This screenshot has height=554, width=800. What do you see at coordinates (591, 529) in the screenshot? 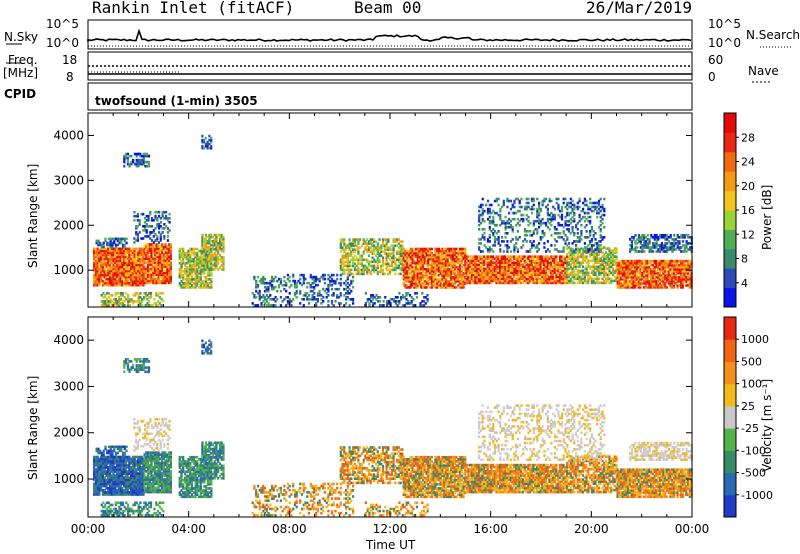
I see `xtick-label-5: 20:00` at bounding box center [591, 529].